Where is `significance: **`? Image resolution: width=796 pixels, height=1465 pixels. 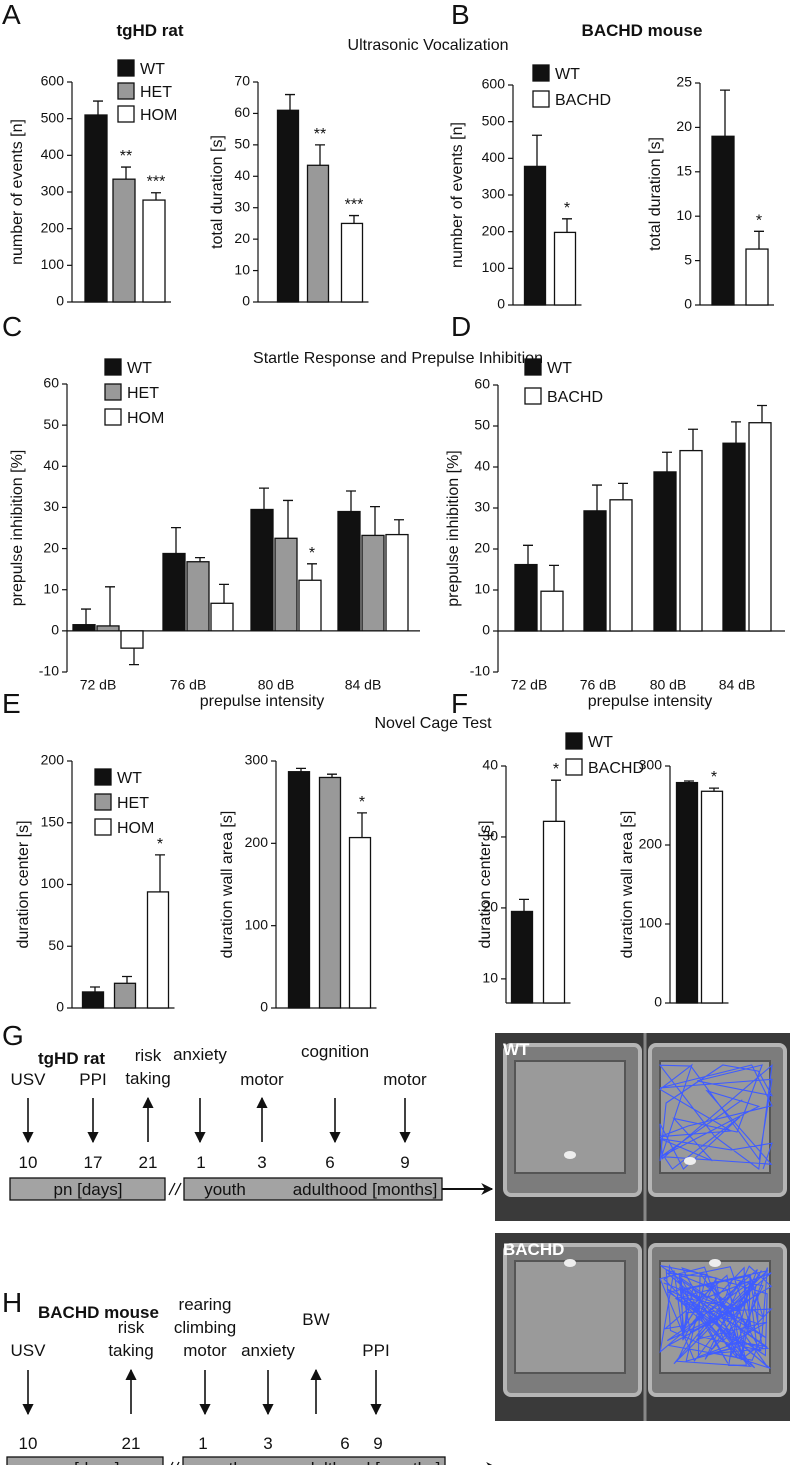
significance: ** is located at coordinates (320, 134).